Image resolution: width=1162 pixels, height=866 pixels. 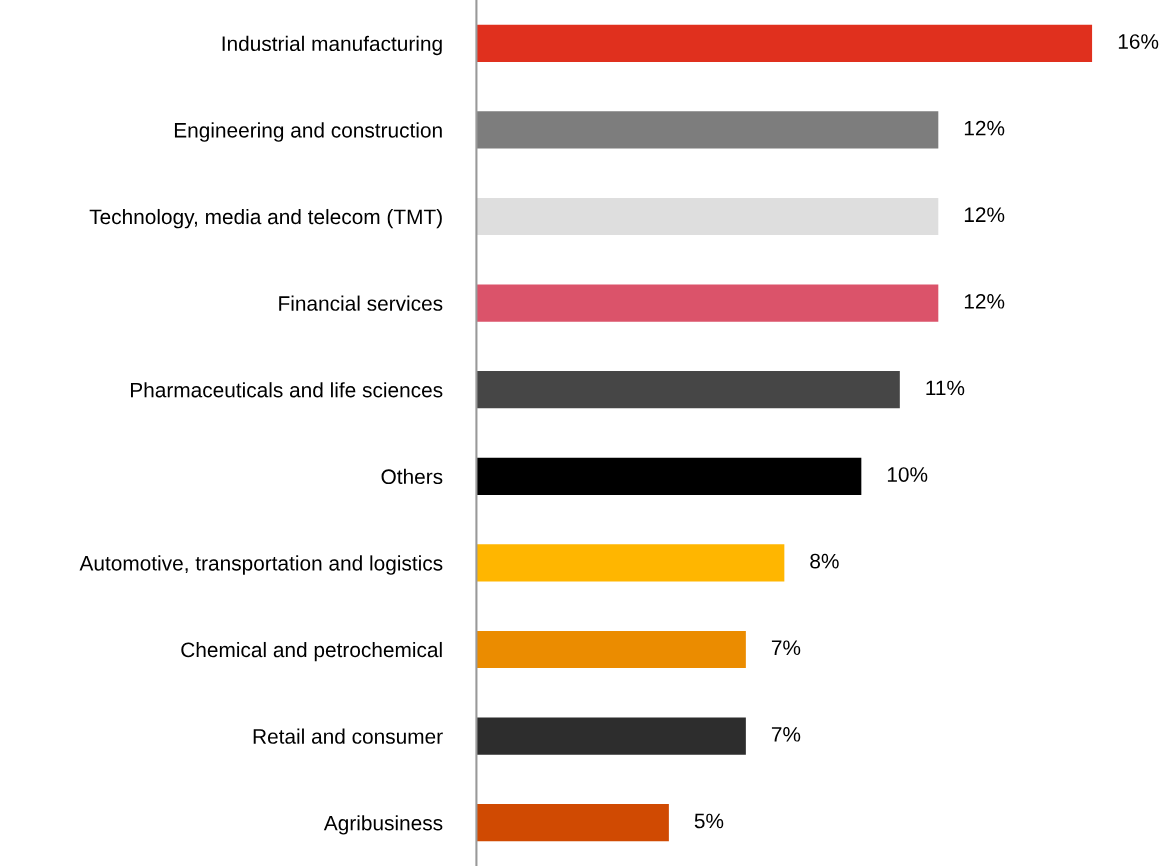 I want to click on y-tick-label: Agribusiness, so click(x=383, y=825).